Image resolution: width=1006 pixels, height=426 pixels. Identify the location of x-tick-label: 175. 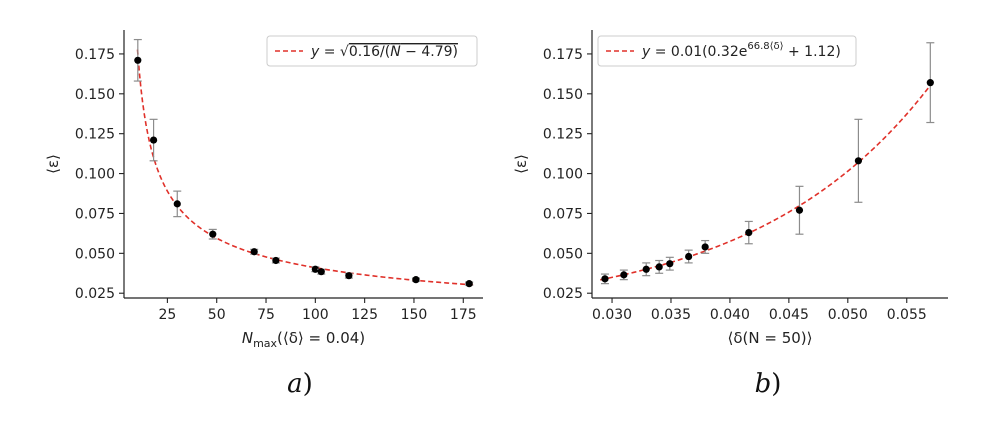
(463, 315).